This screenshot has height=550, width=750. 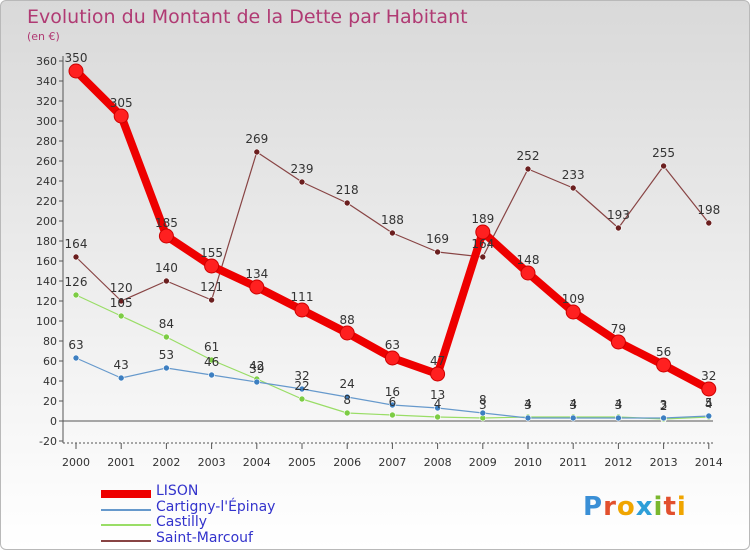 I want to click on x-tick-label: 2012, so click(x=618, y=462).